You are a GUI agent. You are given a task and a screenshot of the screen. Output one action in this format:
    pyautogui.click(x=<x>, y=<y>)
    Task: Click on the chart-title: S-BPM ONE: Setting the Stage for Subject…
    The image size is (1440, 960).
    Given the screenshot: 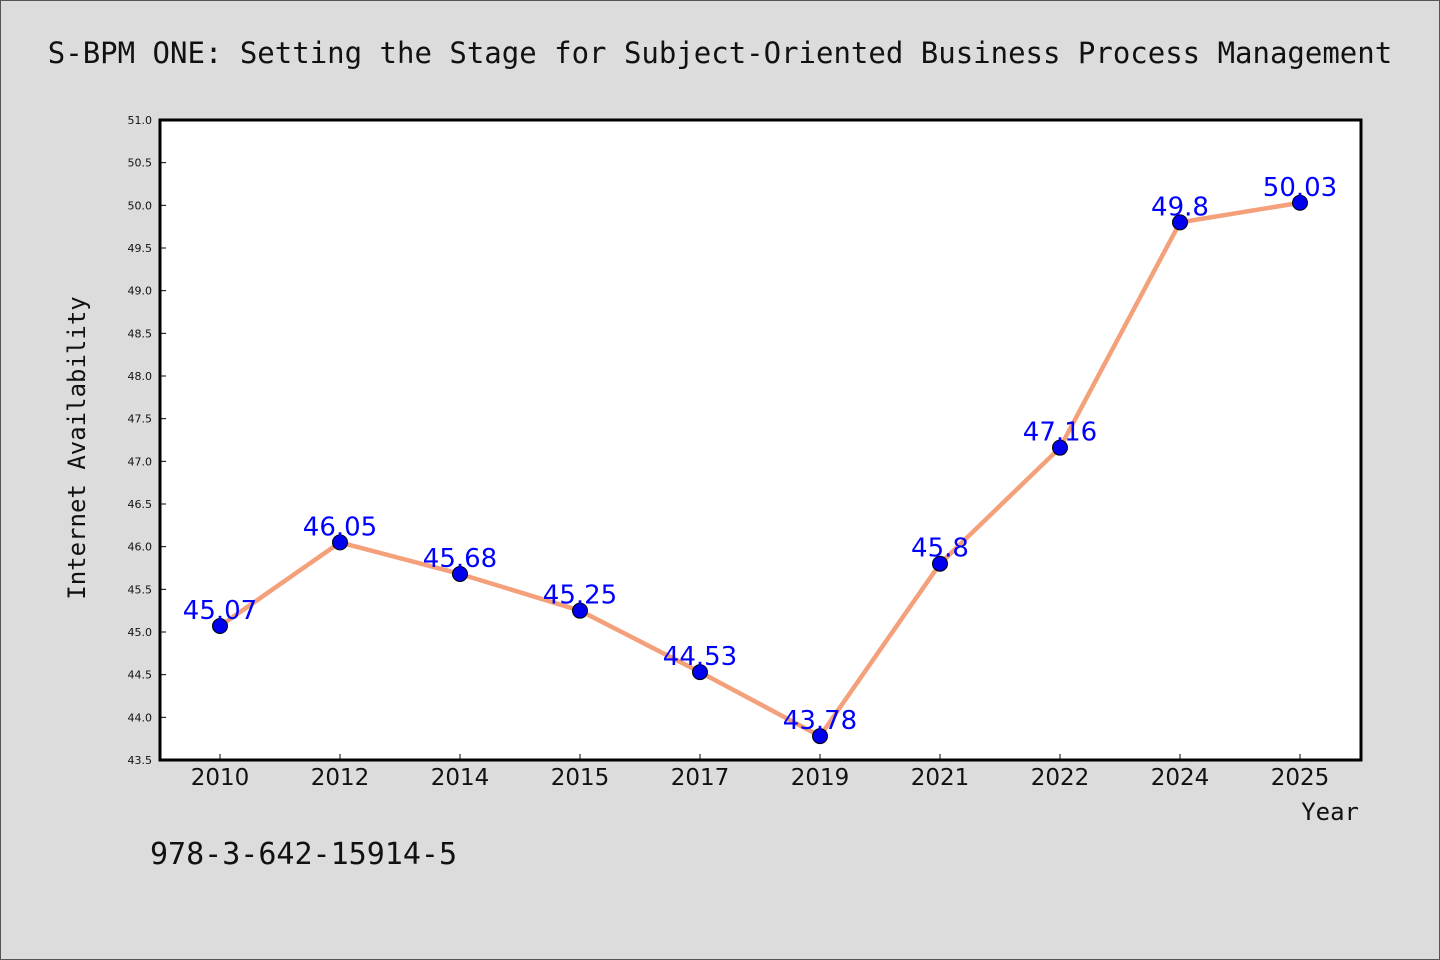 What is the action you would take?
    pyautogui.click(x=720, y=53)
    